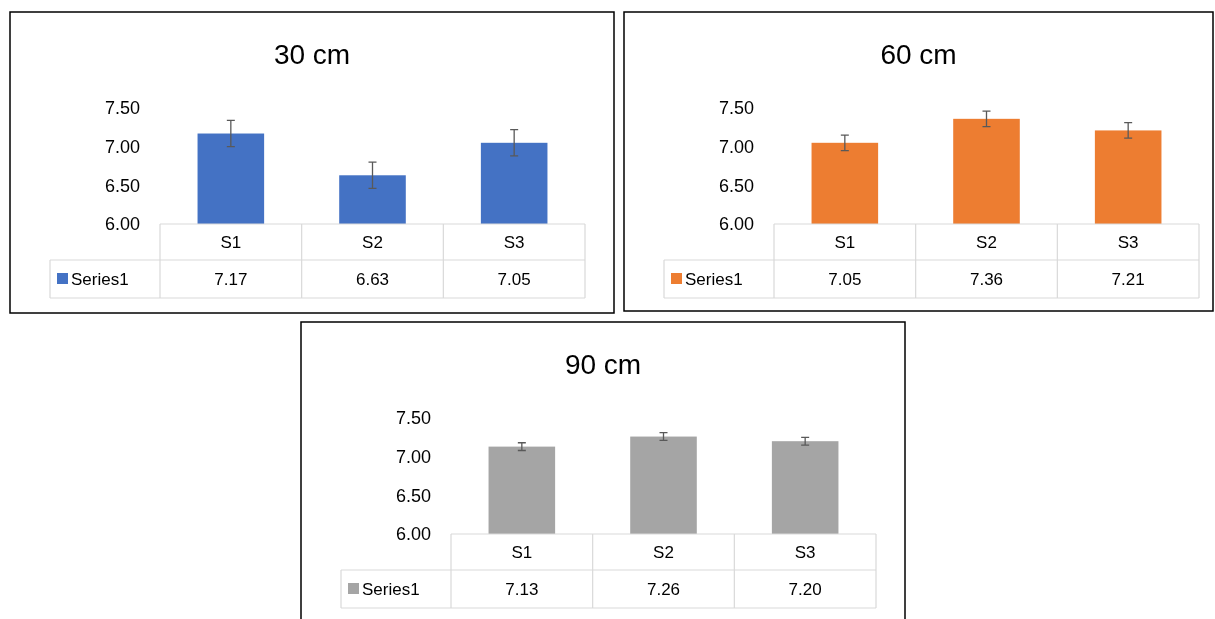 Image resolution: width=1215 pixels, height=619 pixels. I want to click on chart-title: 30 cm, so click(312, 54).